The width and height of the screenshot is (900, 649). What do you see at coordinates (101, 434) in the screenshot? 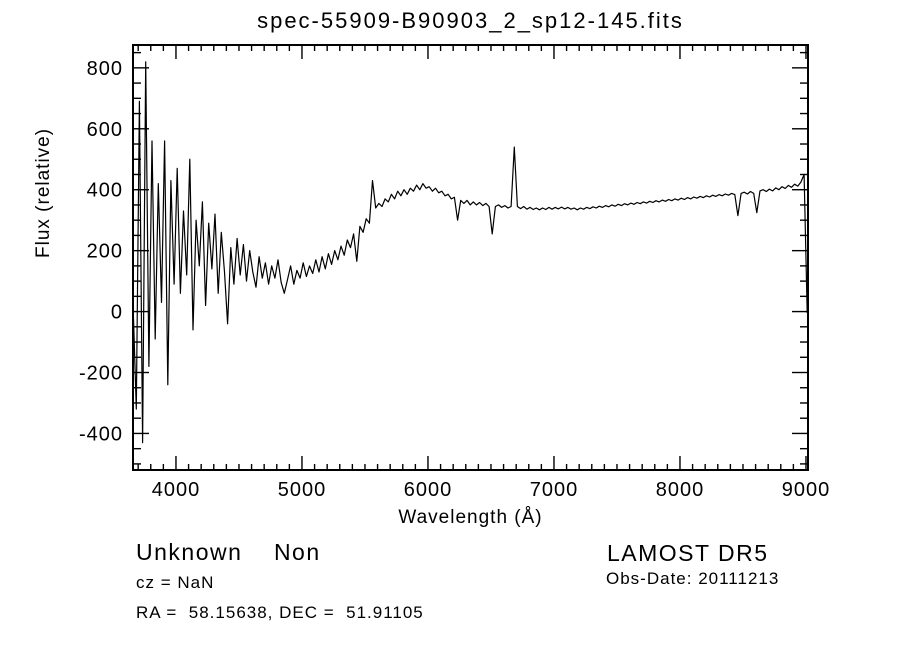
I see `y-tick-label: -400` at bounding box center [101, 434].